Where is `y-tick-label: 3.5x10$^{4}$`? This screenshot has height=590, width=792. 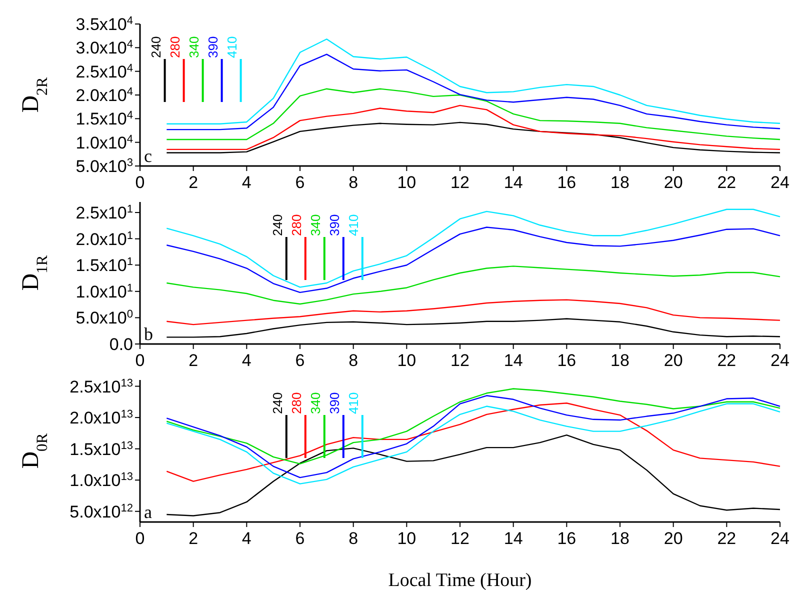 y-tick-label: 3.5x10$^{4}$ is located at coordinates (104, 24).